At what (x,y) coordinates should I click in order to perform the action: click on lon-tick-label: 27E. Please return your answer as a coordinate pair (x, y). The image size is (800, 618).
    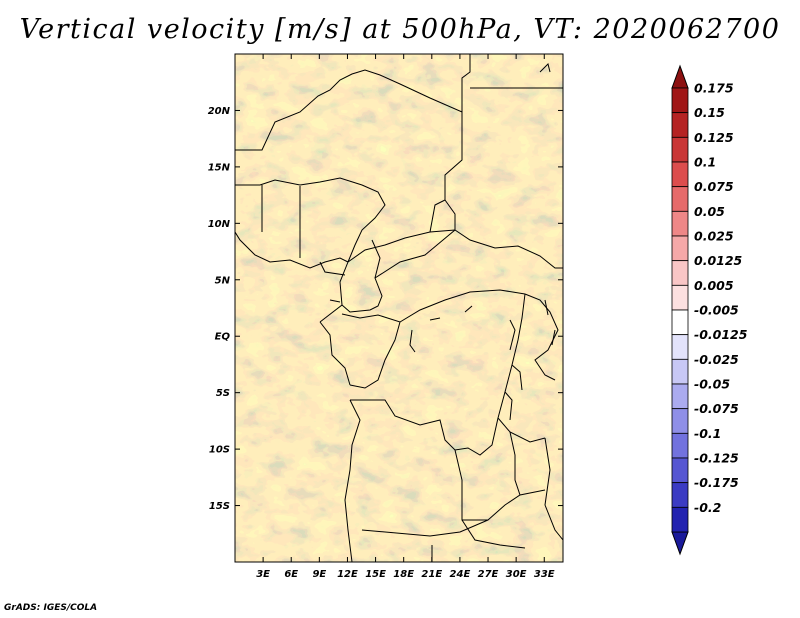
    Looking at the image, I should click on (488, 574).